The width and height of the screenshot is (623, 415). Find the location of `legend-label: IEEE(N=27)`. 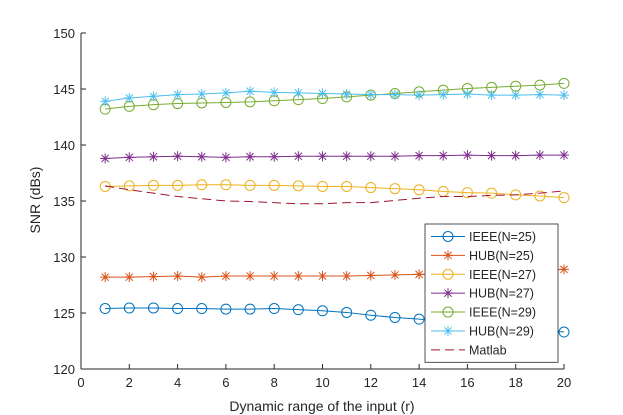

legend-label: IEEE(N=27) is located at coordinates (502, 275).